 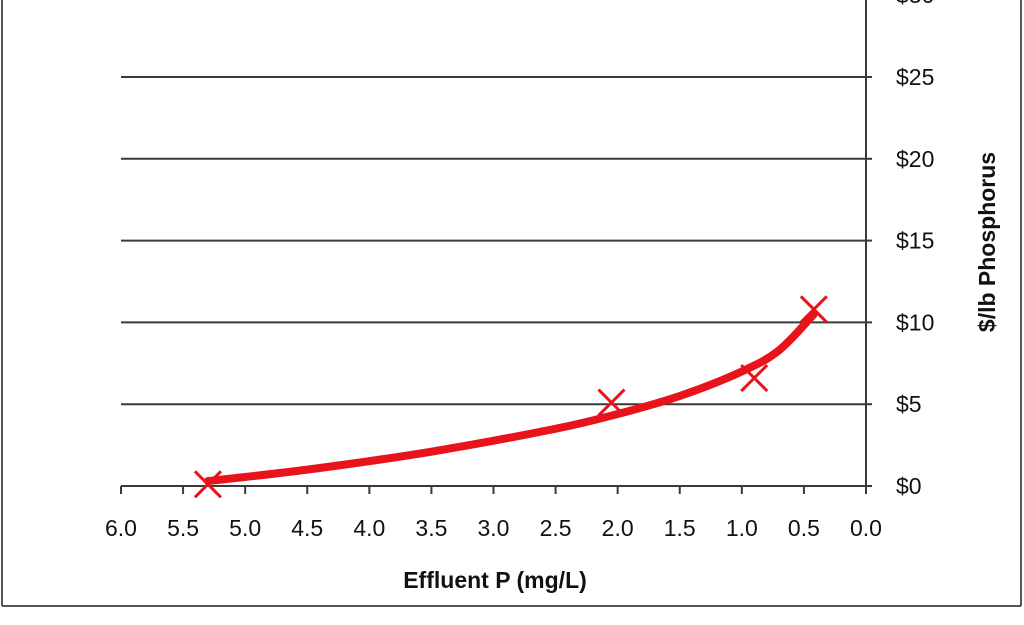 What do you see at coordinates (307, 528) in the screenshot?
I see `x-tick-label: 4.5` at bounding box center [307, 528].